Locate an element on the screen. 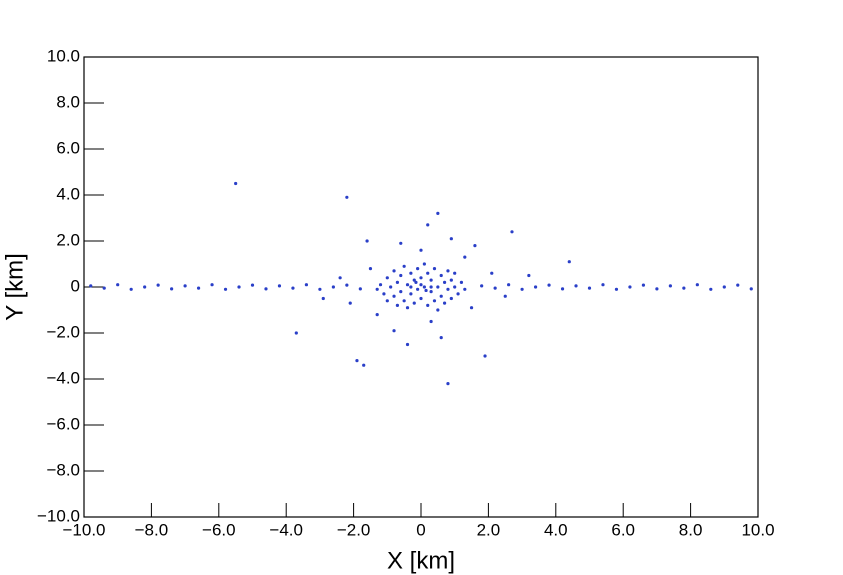 This screenshot has width=843, height=575. x-tick-label: 6.0 is located at coordinates (623, 529).